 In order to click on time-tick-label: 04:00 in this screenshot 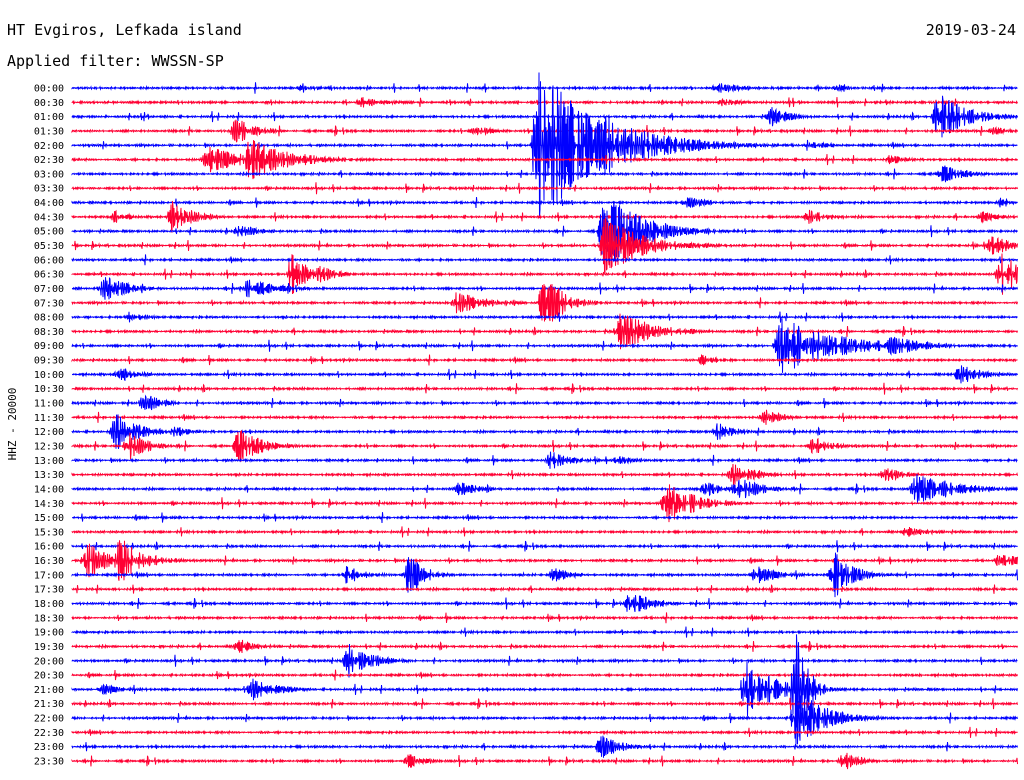, I will do `click(49, 203)`.